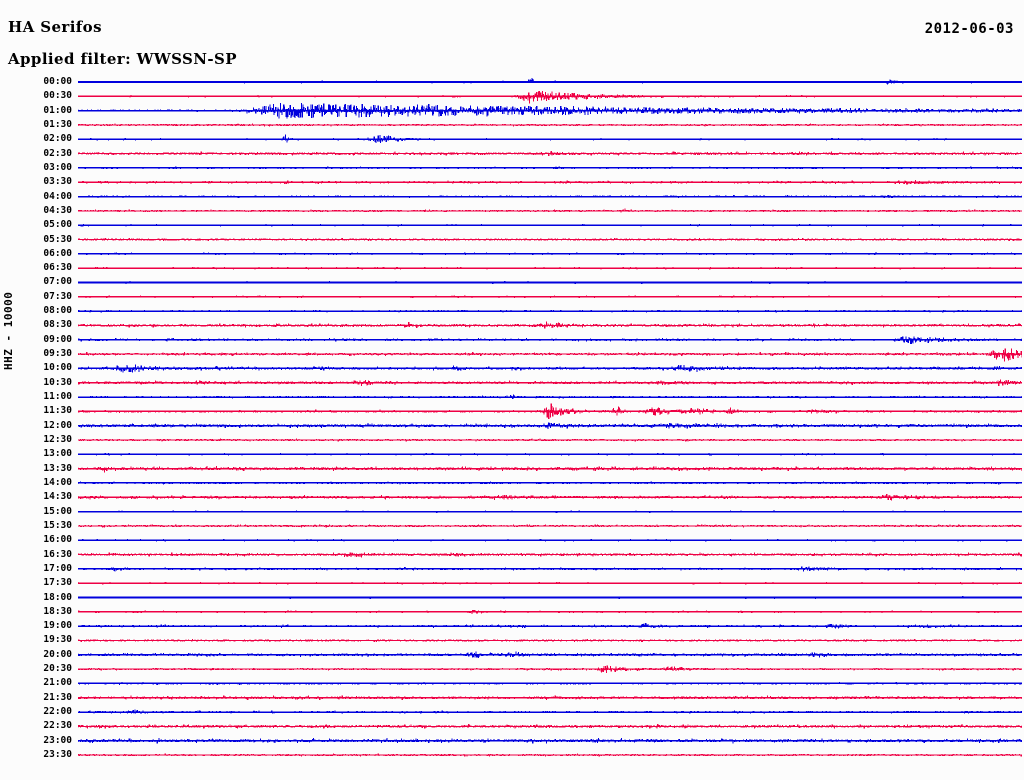 Image resolution: width=1024 pixels, height=780 pixels. What do you see at coordinates (57, 482) in the screenshot?
I see `time-axis-label: 14:00` at bounding box center [57, 482].